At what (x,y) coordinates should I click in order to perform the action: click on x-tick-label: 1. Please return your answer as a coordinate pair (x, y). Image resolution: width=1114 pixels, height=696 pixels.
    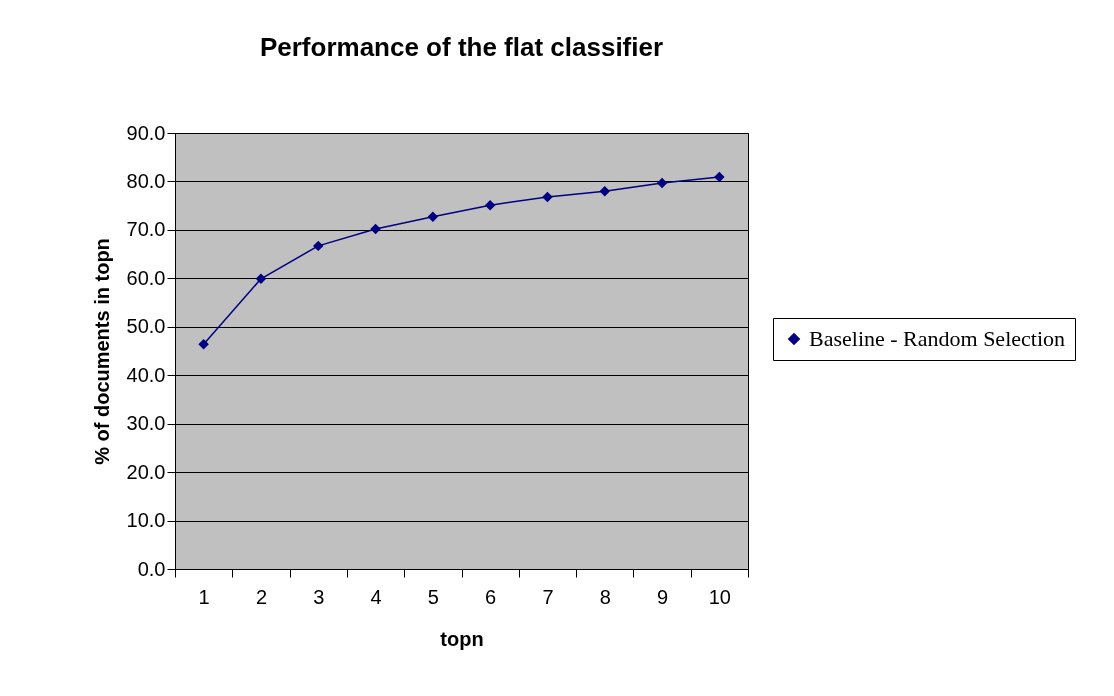
    Looking at the image, I should click on (204, 596).